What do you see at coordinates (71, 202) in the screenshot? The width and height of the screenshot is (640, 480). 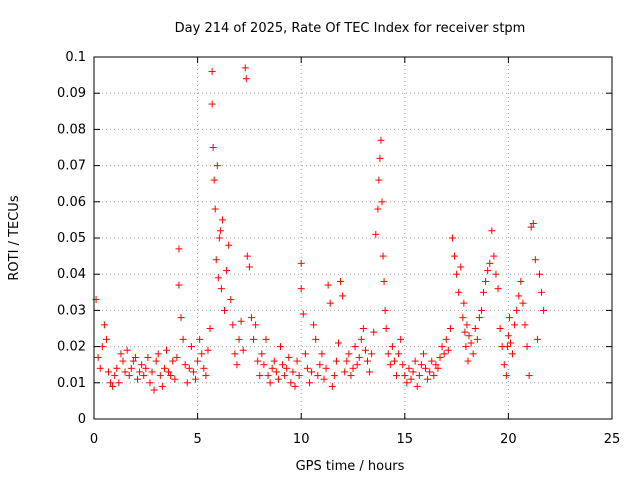 I see `y-tick-label: 0.06` at bounding box center [71, 202].